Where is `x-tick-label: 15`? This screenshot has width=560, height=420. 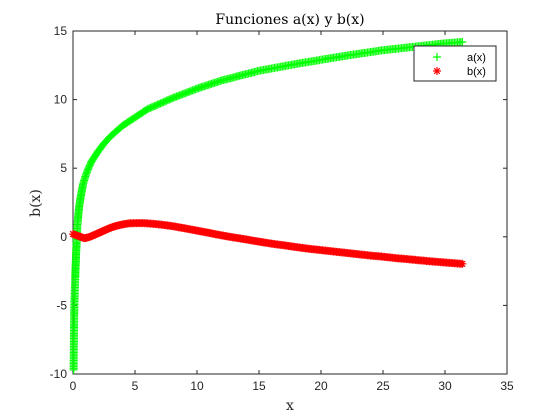
x-tick-label: 15 is located at coordinates (259, 386).